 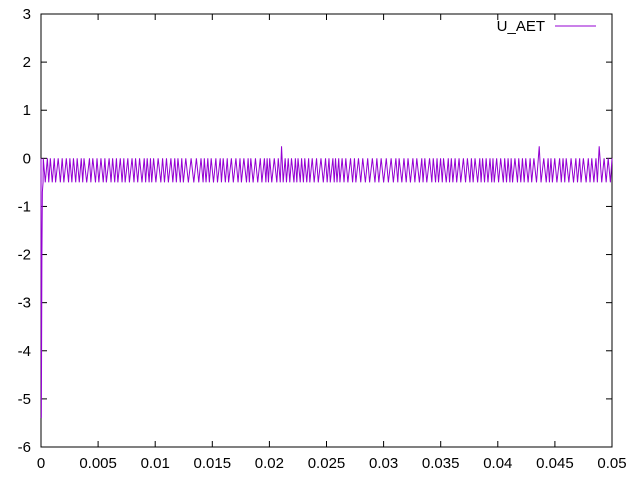 What do you see at coordinates (24, 399) in the screenshot?
I see `y-tick-label: -5` at bounding box center [24, 399].